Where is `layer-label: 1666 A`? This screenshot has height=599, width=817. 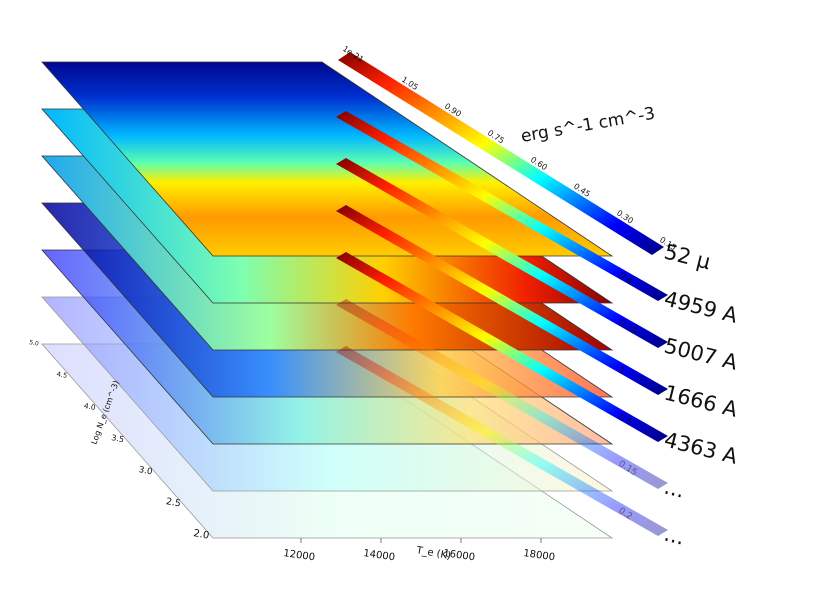 layer-label: 1666 A is located at coordinates (701, 401).